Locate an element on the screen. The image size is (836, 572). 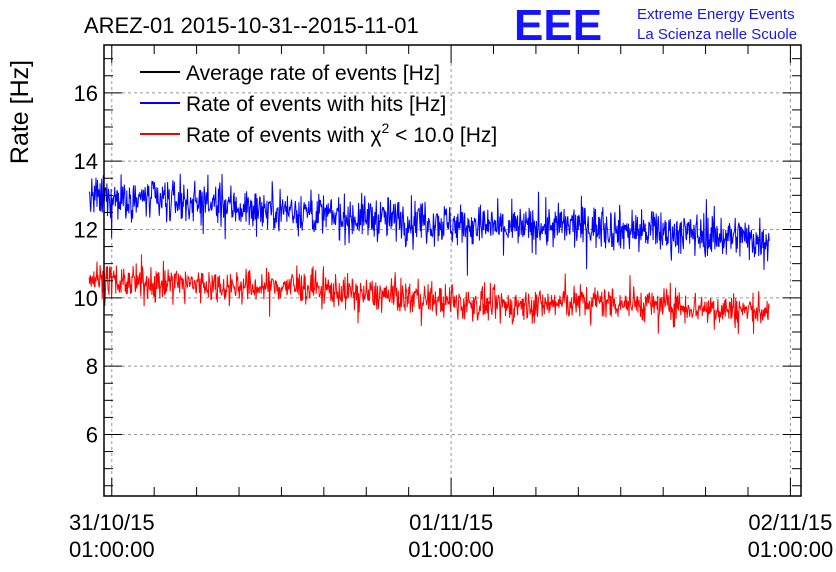
y-tick-label-8: 8 is located at coordinates (92, 366).